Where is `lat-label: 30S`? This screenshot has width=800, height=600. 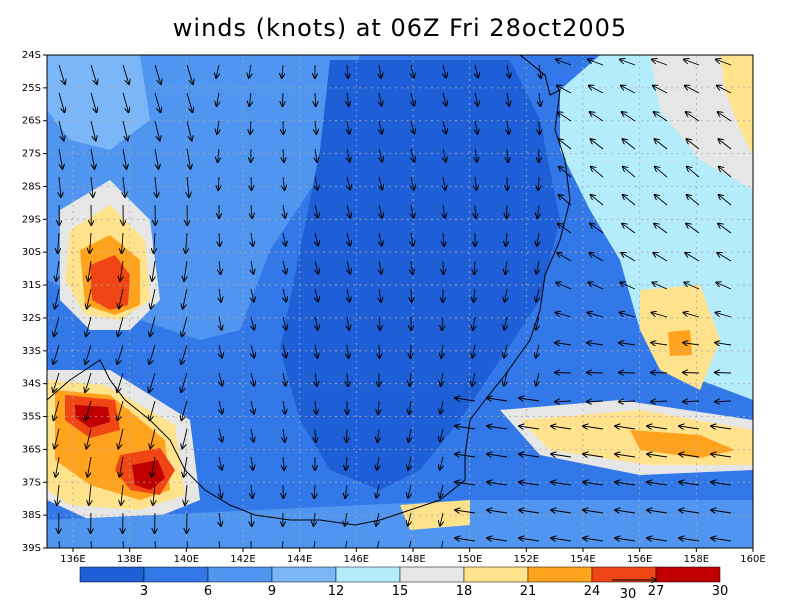 lat-label: 30S is located at coordinates (31, 252).